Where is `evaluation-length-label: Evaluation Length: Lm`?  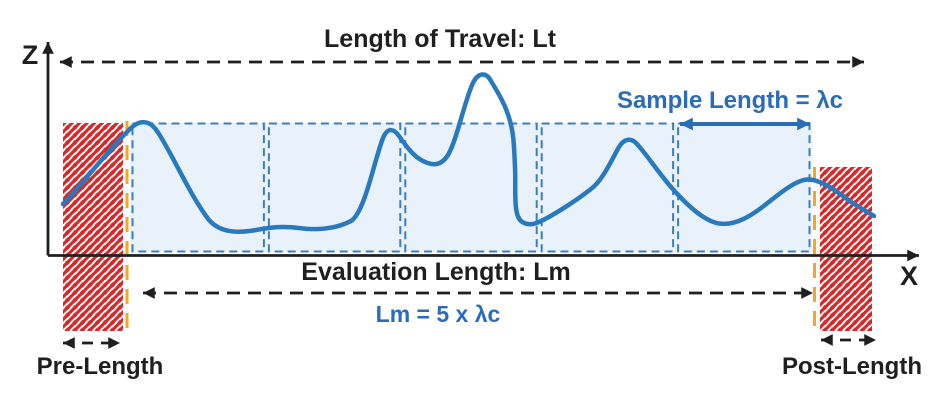 evaluation-length-label: Evaluation Length: Lm is located at coordinates (436, 272).